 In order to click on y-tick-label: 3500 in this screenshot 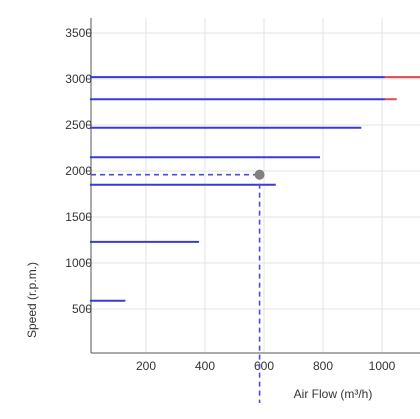, I will do `click(78, 33)`.